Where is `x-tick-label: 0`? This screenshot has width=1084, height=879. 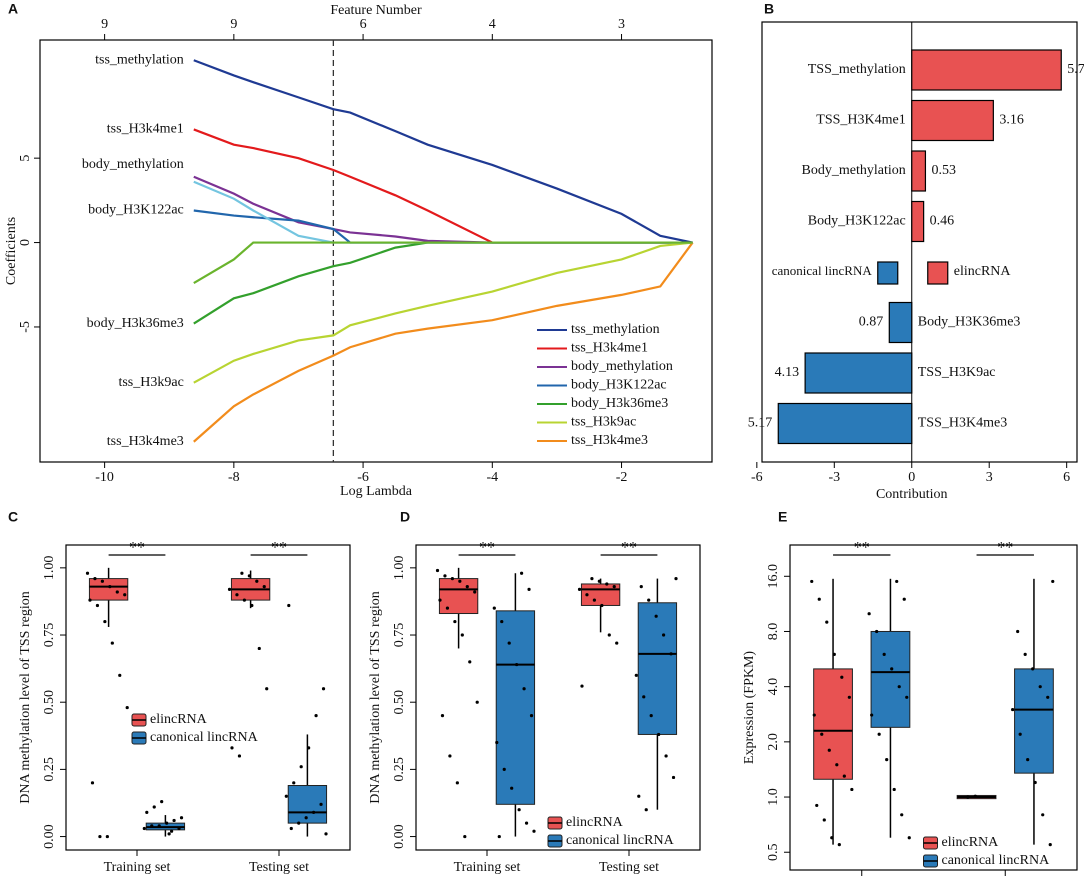
x-tick-label: 0 is located at coordinates (911, 477).